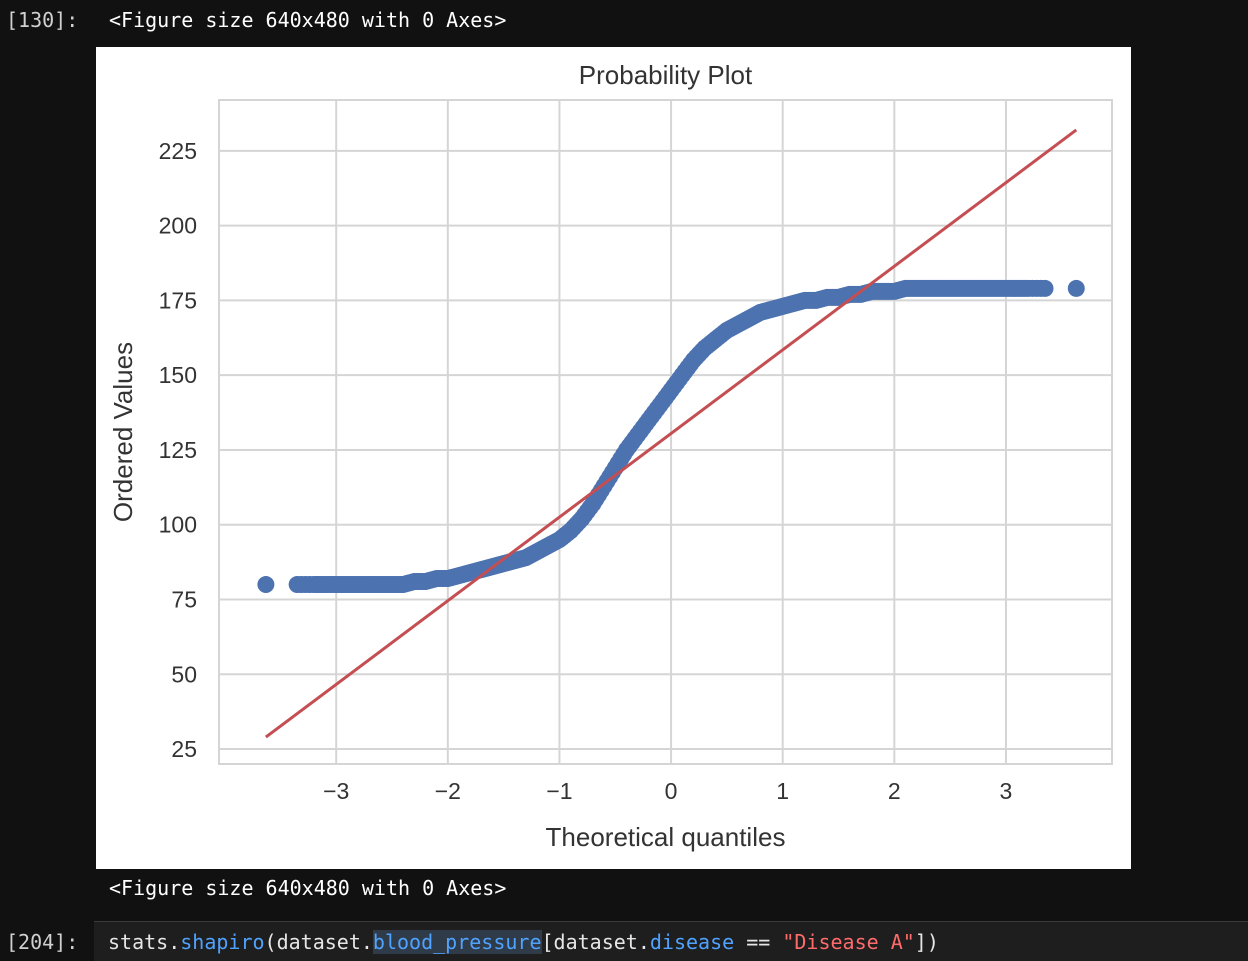 The height and width of the screenshot is (961, 1248). What do you see at coordinates (178, 375) in the screenshot?
I see `y-tick-label: 150` at bounding box center [178, 375].